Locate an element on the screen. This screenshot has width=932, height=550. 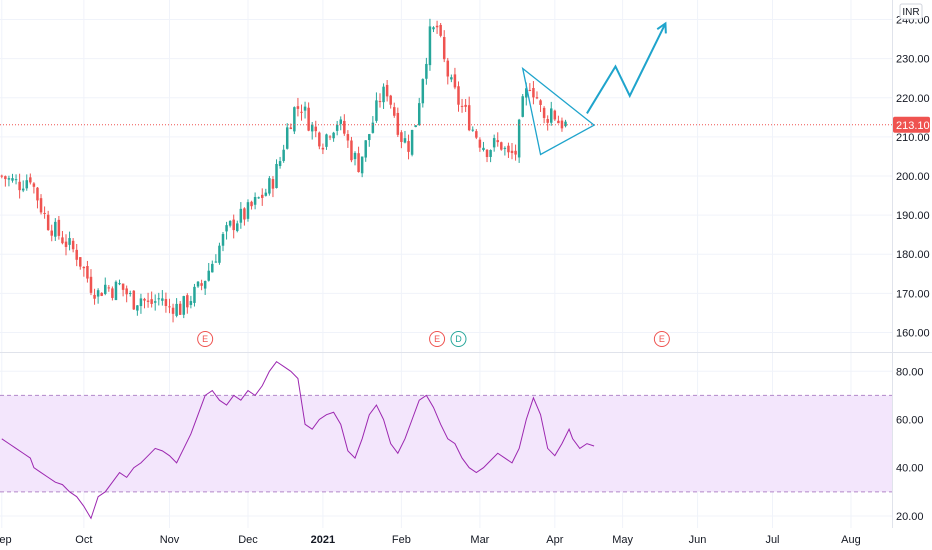
time-tick-label: Apr is located at coordinates (554, 540).